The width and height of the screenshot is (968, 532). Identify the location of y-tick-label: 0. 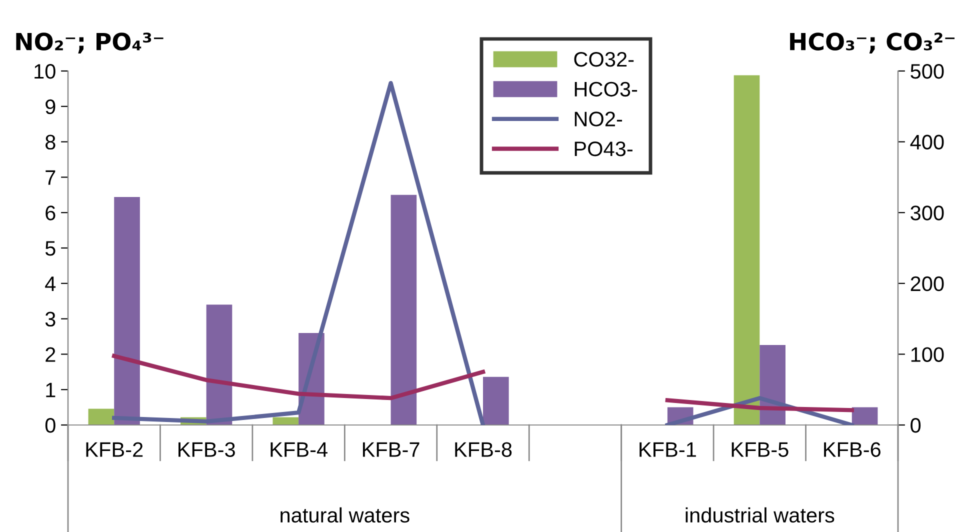
(50, 425).